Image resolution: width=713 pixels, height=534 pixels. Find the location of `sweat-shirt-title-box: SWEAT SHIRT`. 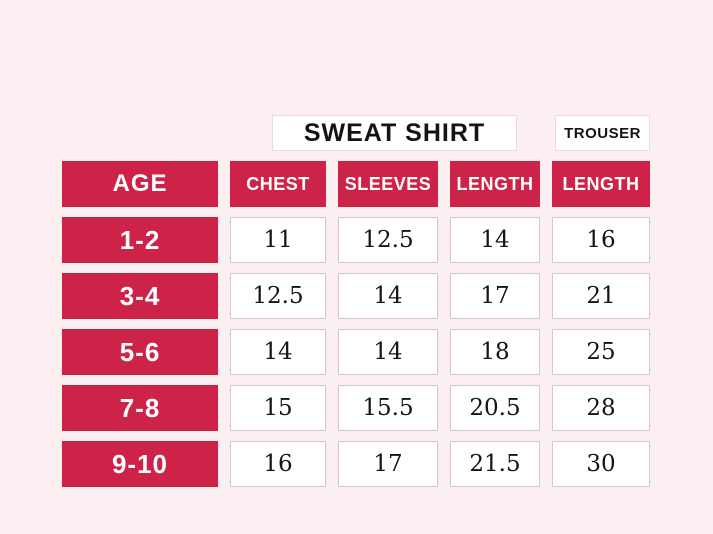

sweat-shirt-title-box: SWEAT SHIRT is located at coordinates (394, 133).